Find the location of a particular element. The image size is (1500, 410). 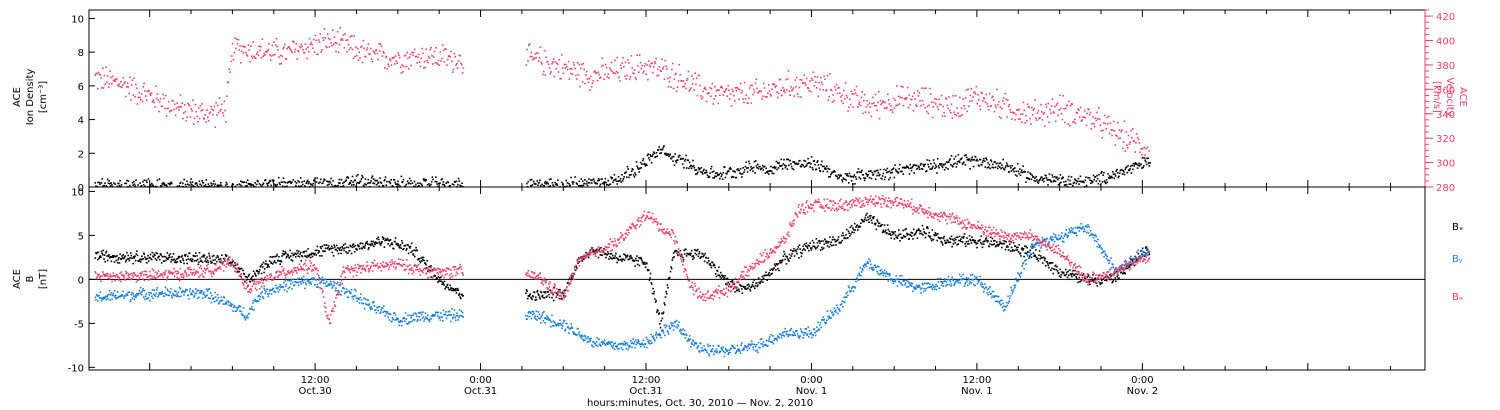

density-tick-label: 0 is located at coordinates (81, 188).